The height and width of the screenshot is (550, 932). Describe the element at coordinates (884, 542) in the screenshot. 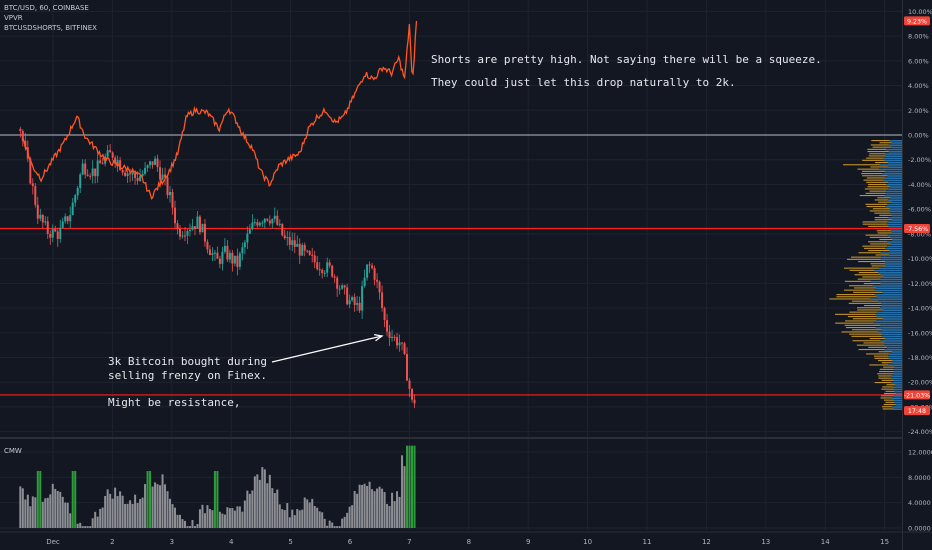

I see `x-tick-label: 15` at that location.